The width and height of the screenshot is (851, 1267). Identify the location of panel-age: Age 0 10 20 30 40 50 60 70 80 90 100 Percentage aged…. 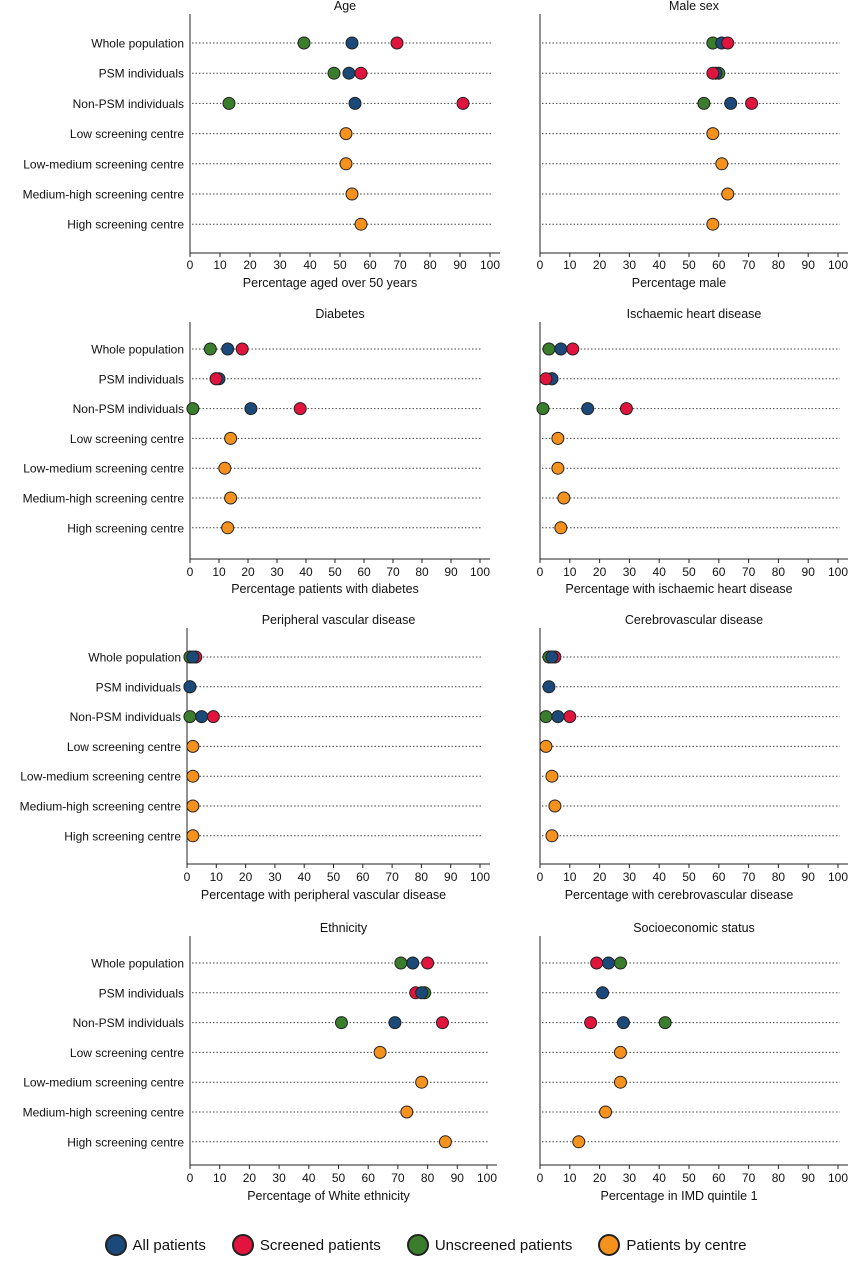
(262, 145).